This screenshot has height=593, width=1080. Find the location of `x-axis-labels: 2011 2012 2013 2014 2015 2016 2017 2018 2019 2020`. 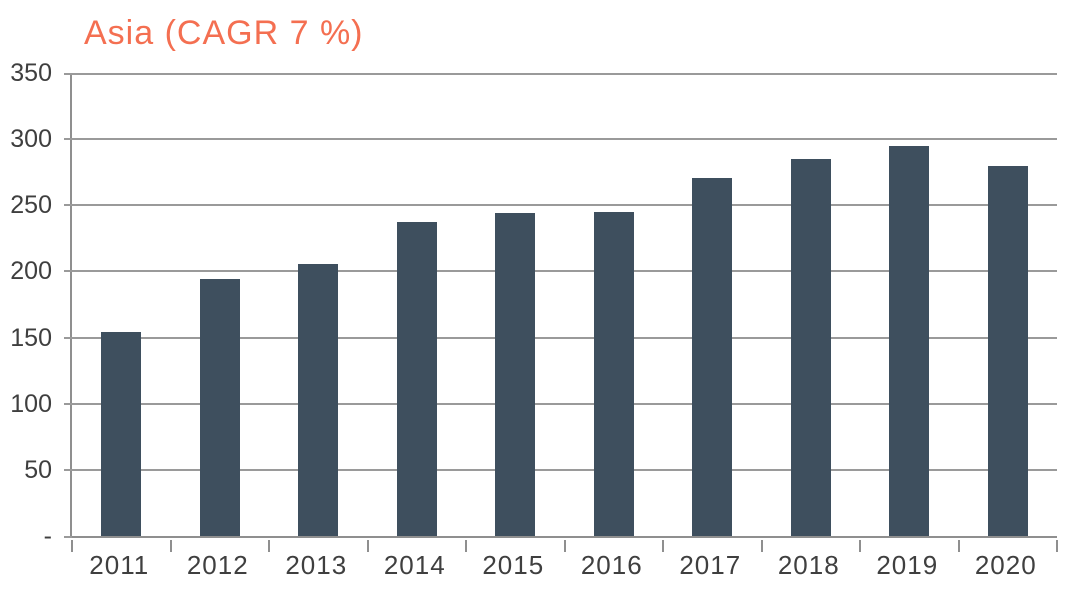

x-axis-labels: 2011 2012 2013 2014 2015 2016 2017 2018 2019 2020 is located at coordinates (562, 567).